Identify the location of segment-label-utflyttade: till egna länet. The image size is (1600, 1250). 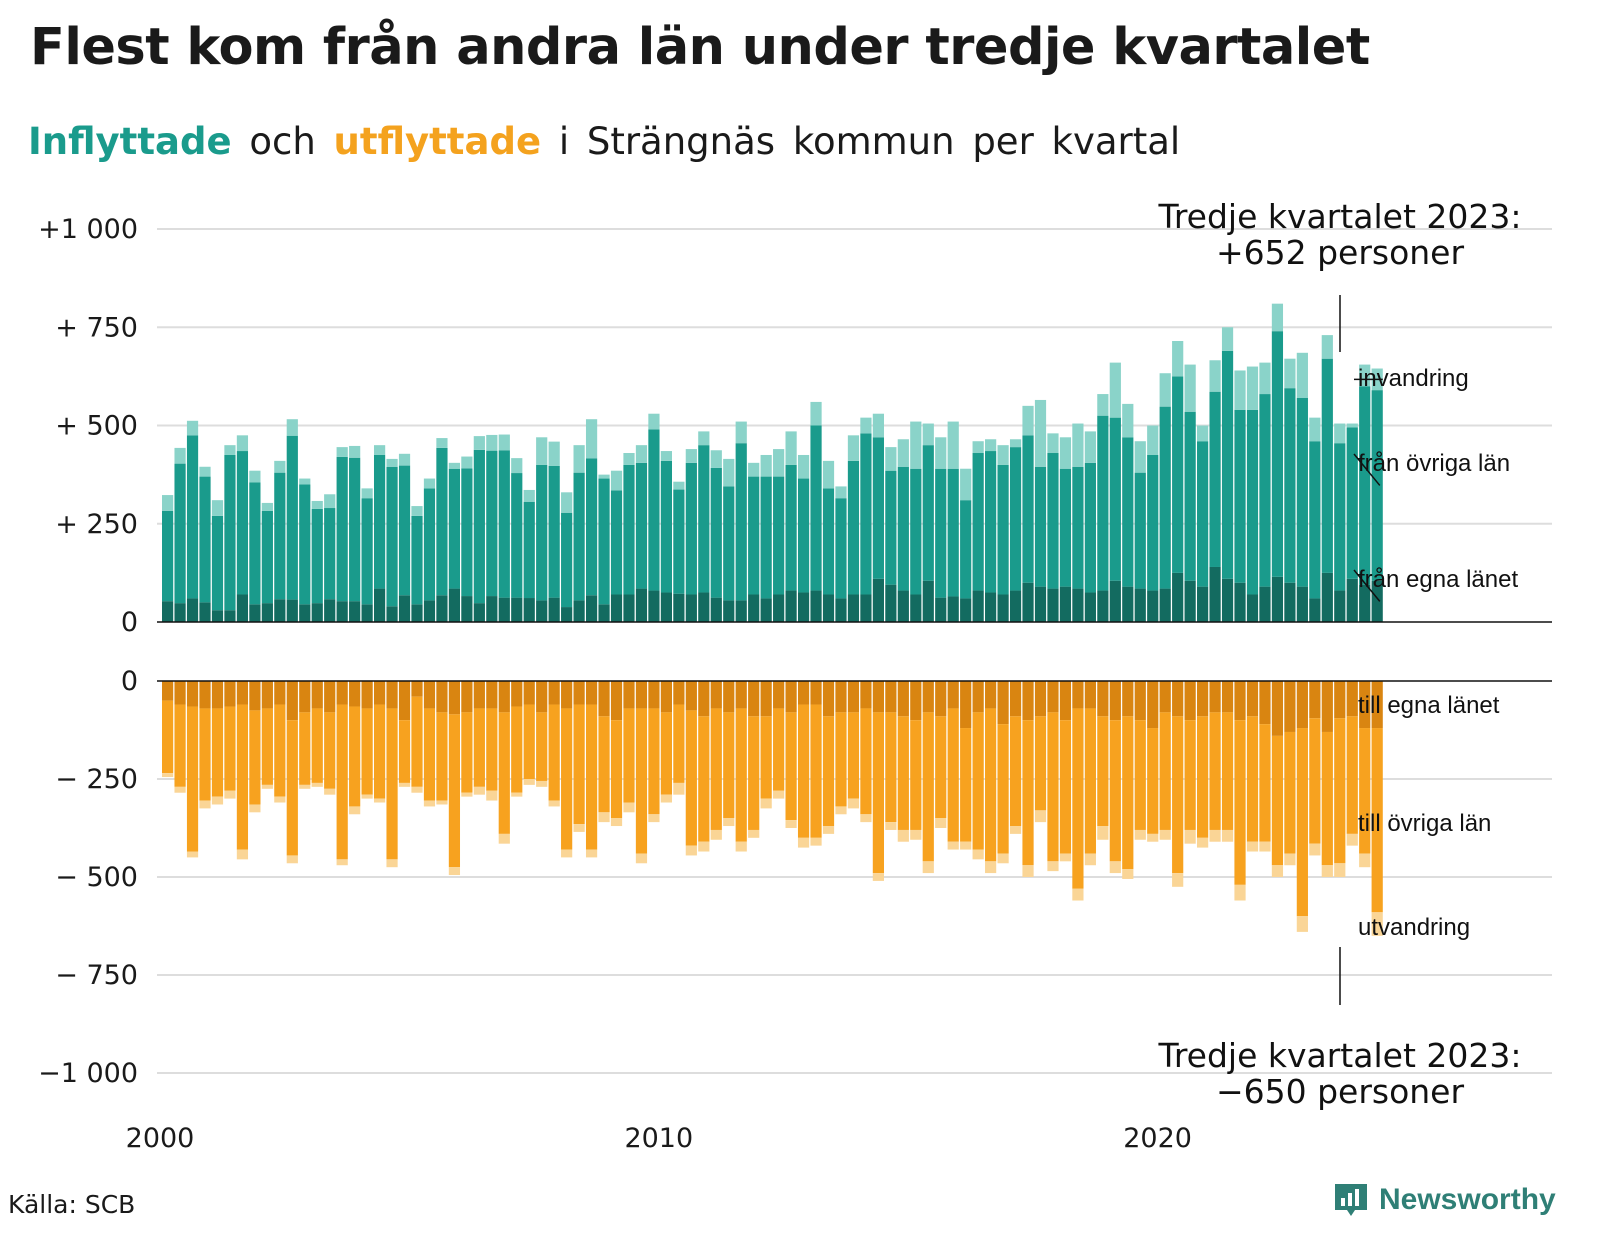
(1429, 705).